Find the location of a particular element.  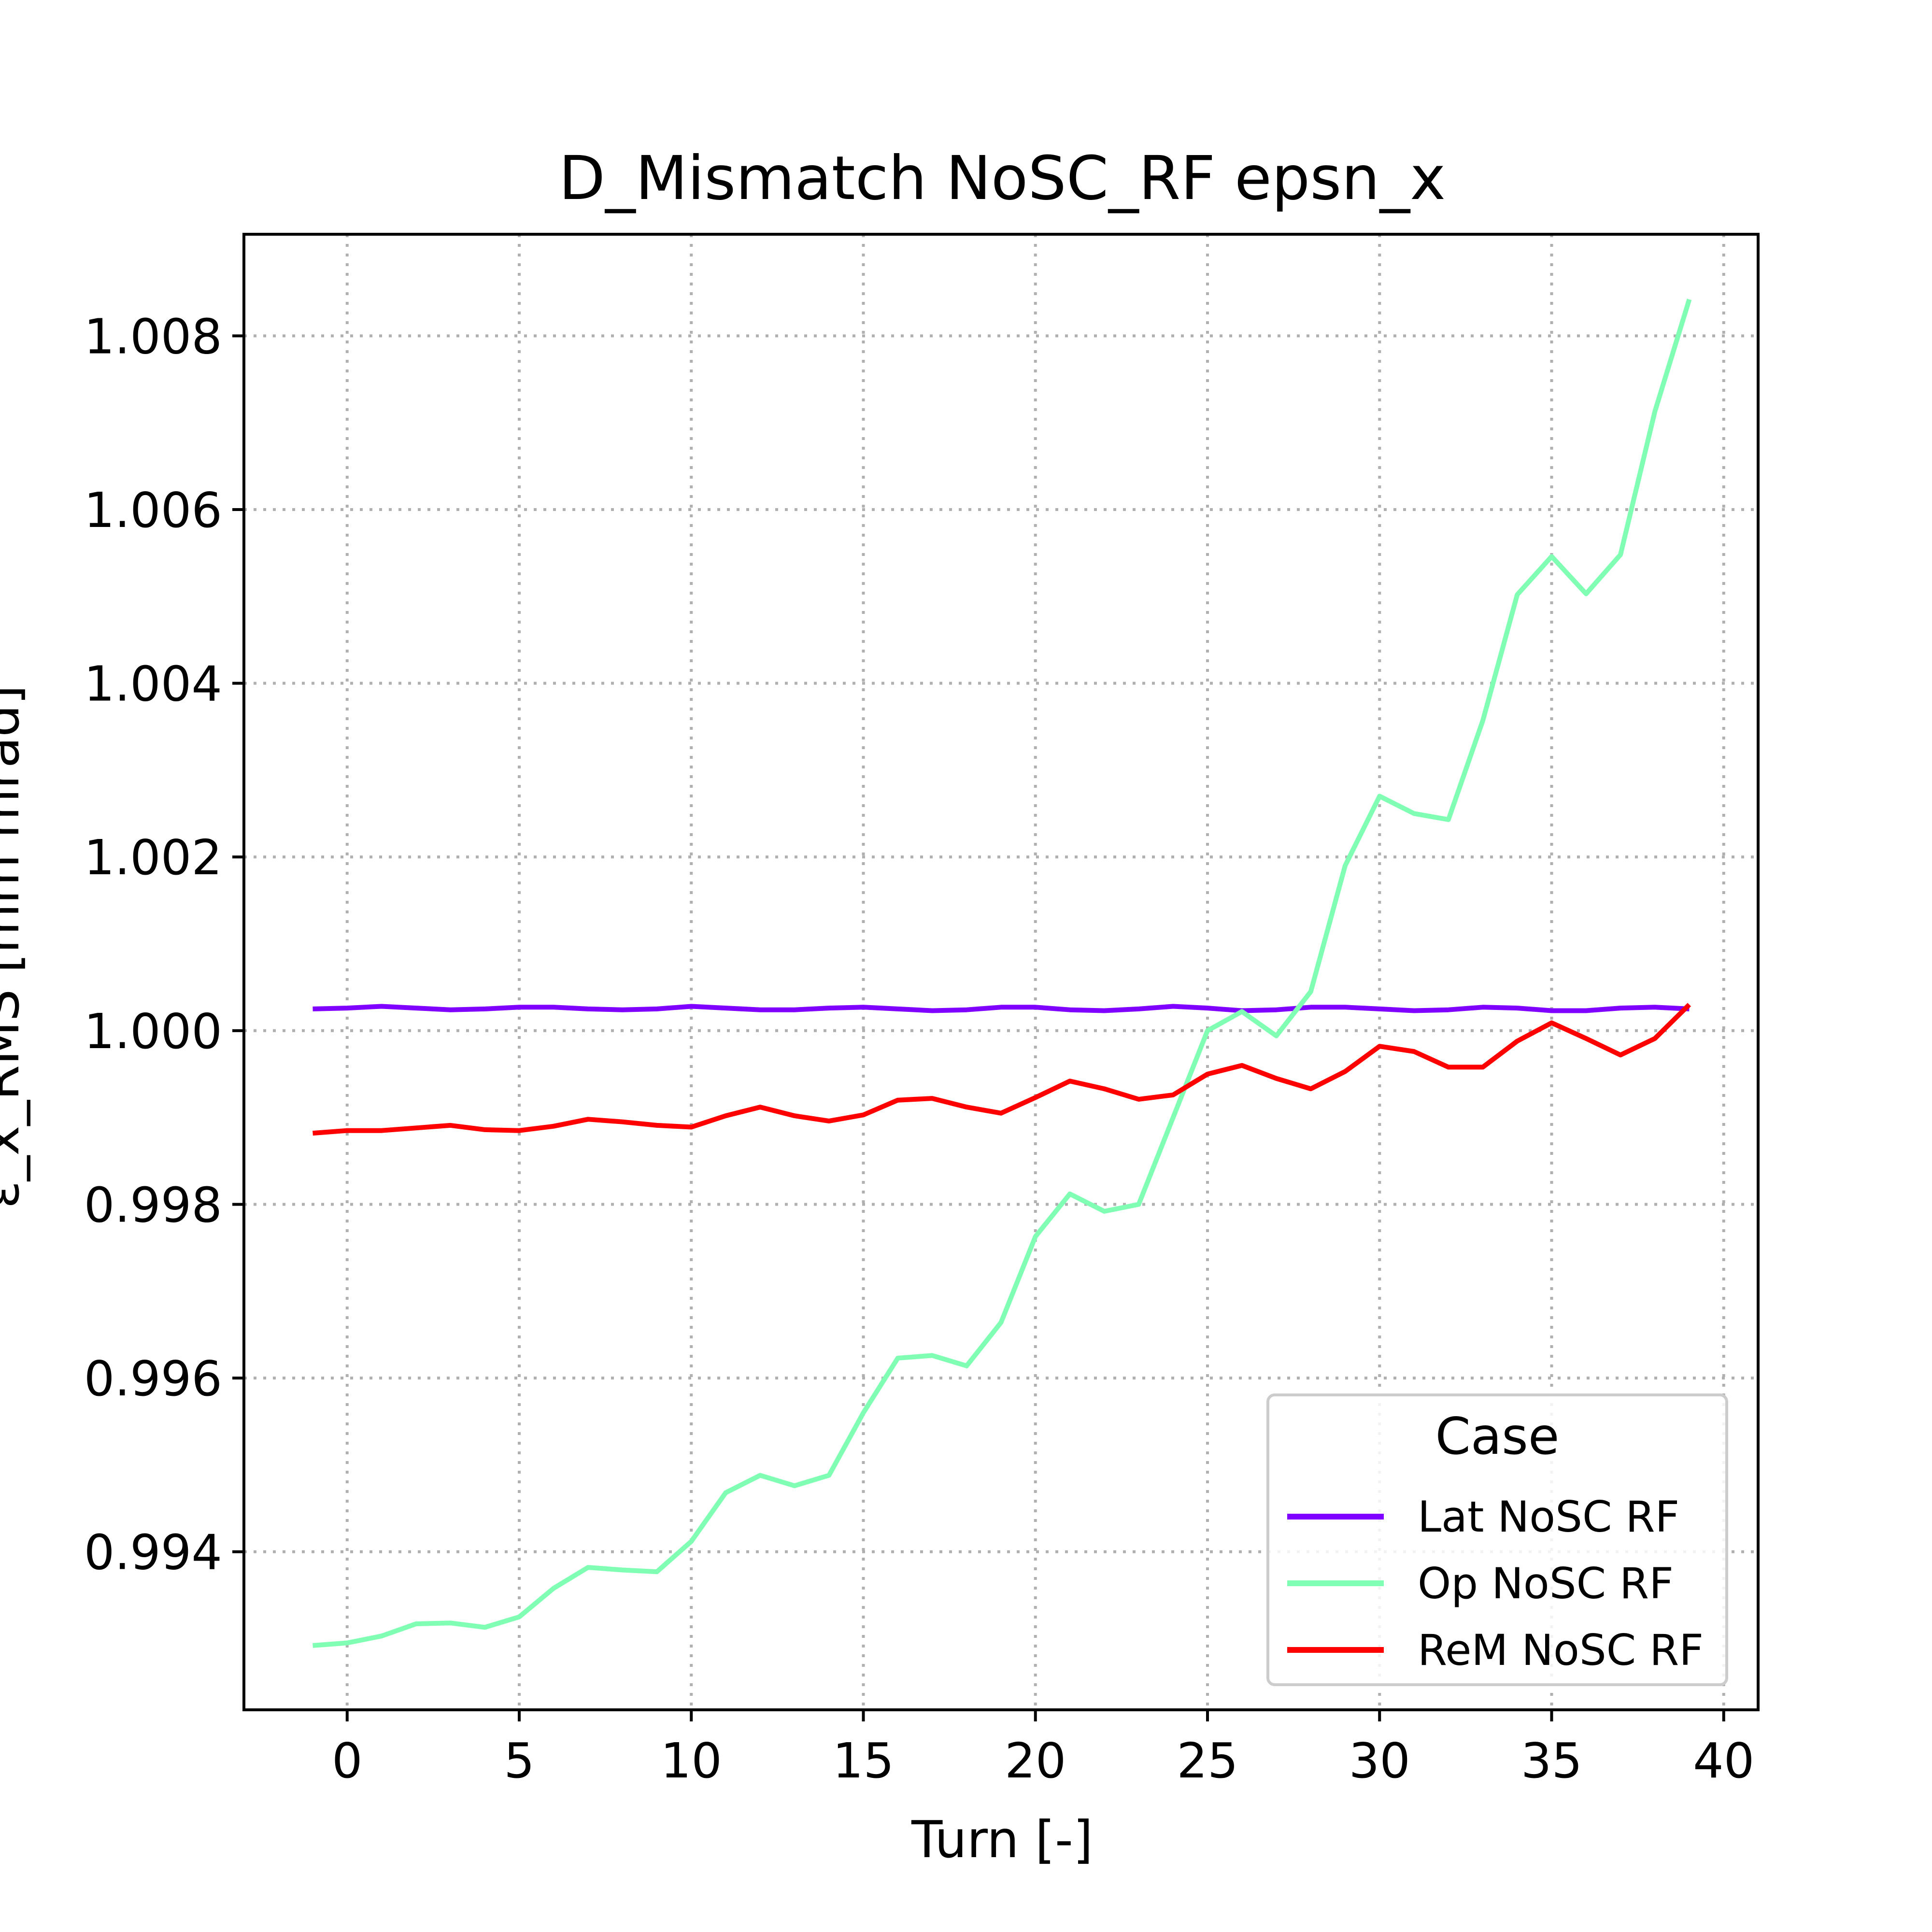

legend-label: Lat NoSC RF is located at coordinates (1548, 1517).